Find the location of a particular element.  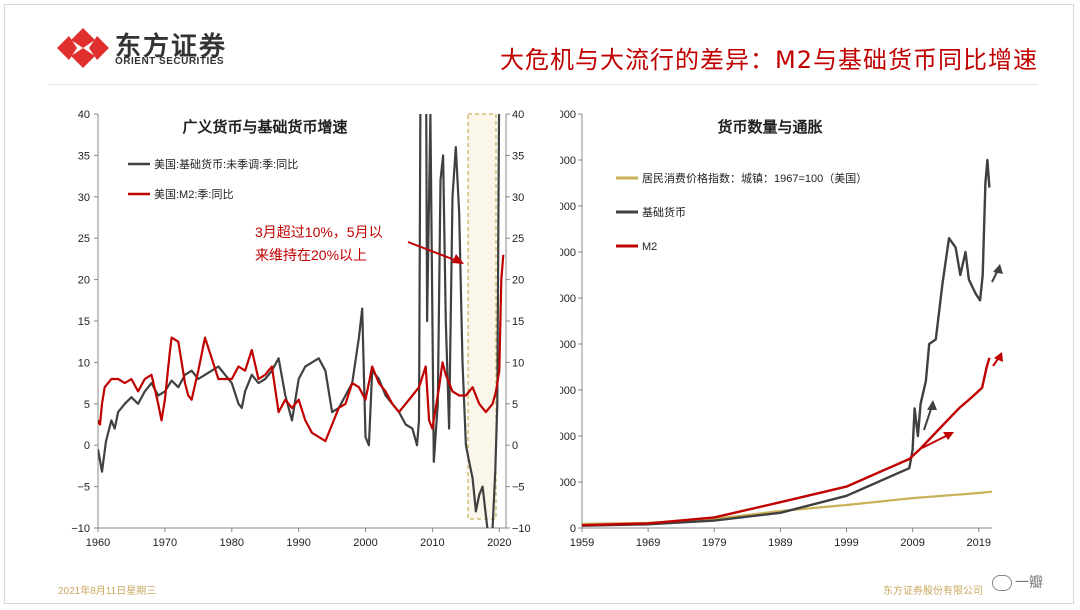

highlight-box is located at coordinates (482, 316).